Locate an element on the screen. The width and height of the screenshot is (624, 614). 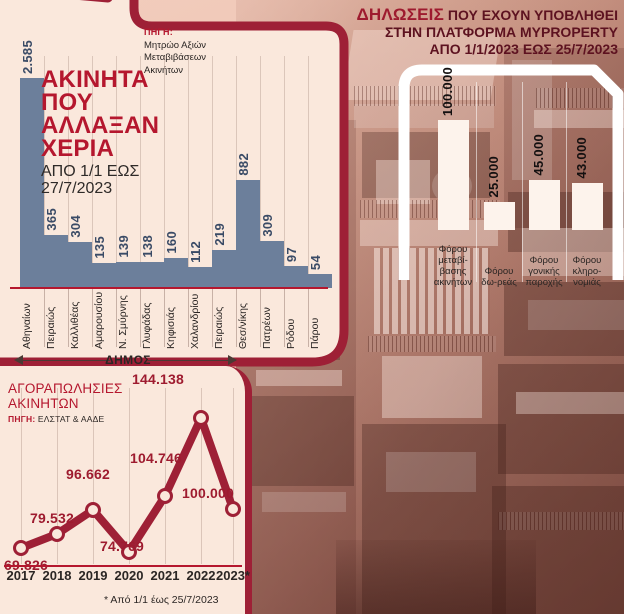
line-chart-title: ΑΓΟΡΑΠΩΛΗΣΙΕΣ ΑΚΙΝΗΤΩΝ is located at coordinates (65, 396).